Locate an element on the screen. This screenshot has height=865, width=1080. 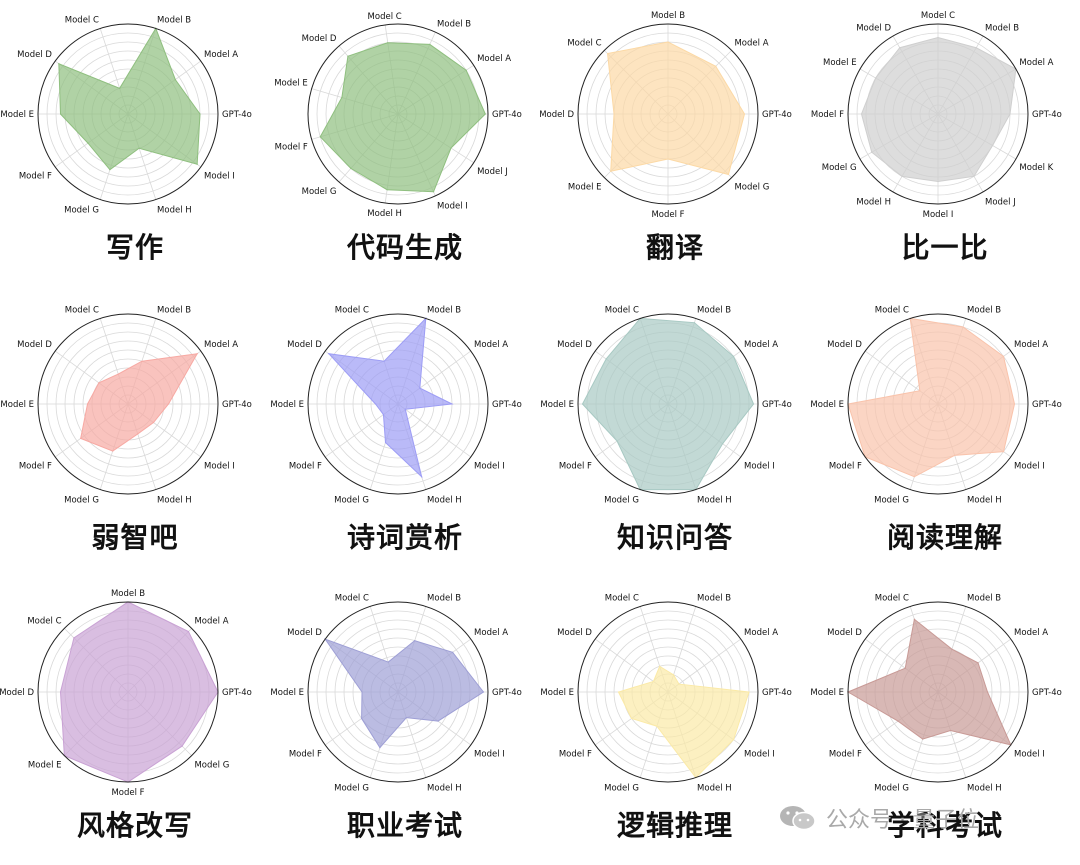
axis-label: Model K is located at coordinates (1036, 168).